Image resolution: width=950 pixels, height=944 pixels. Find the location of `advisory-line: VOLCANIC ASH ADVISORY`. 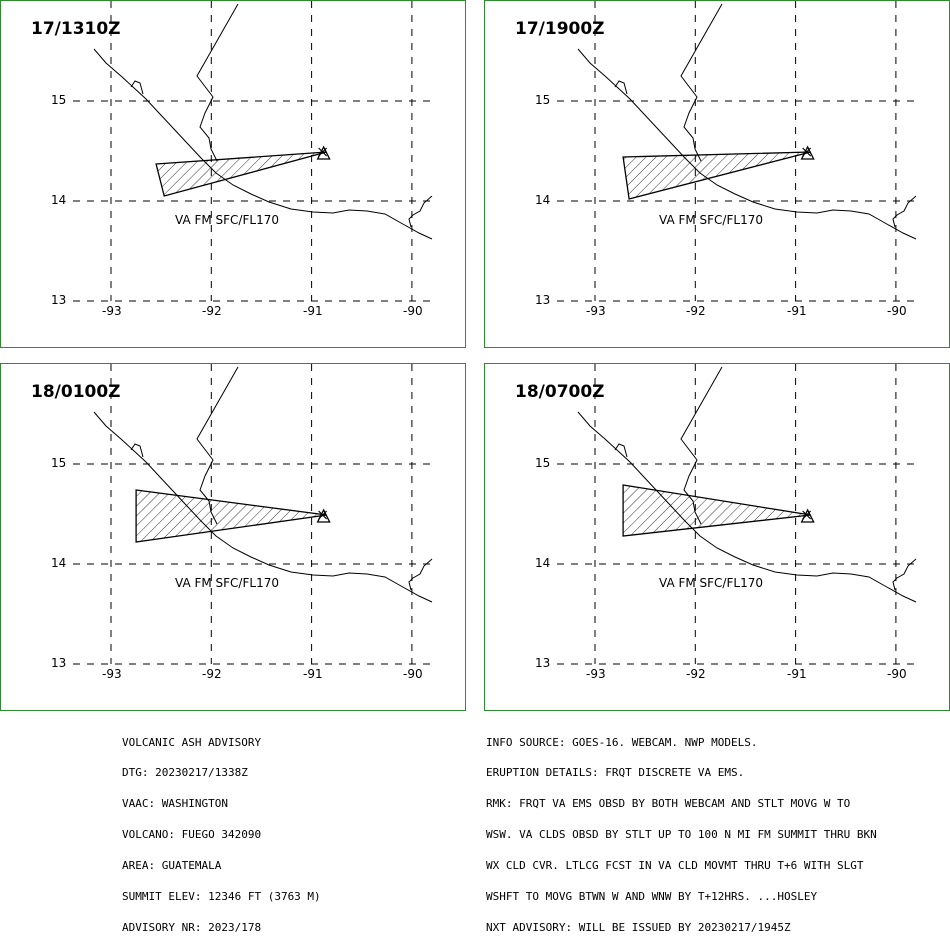

advisory-line: VOLCANIC ASH ADVISORY is located at coordinates (192, 742).